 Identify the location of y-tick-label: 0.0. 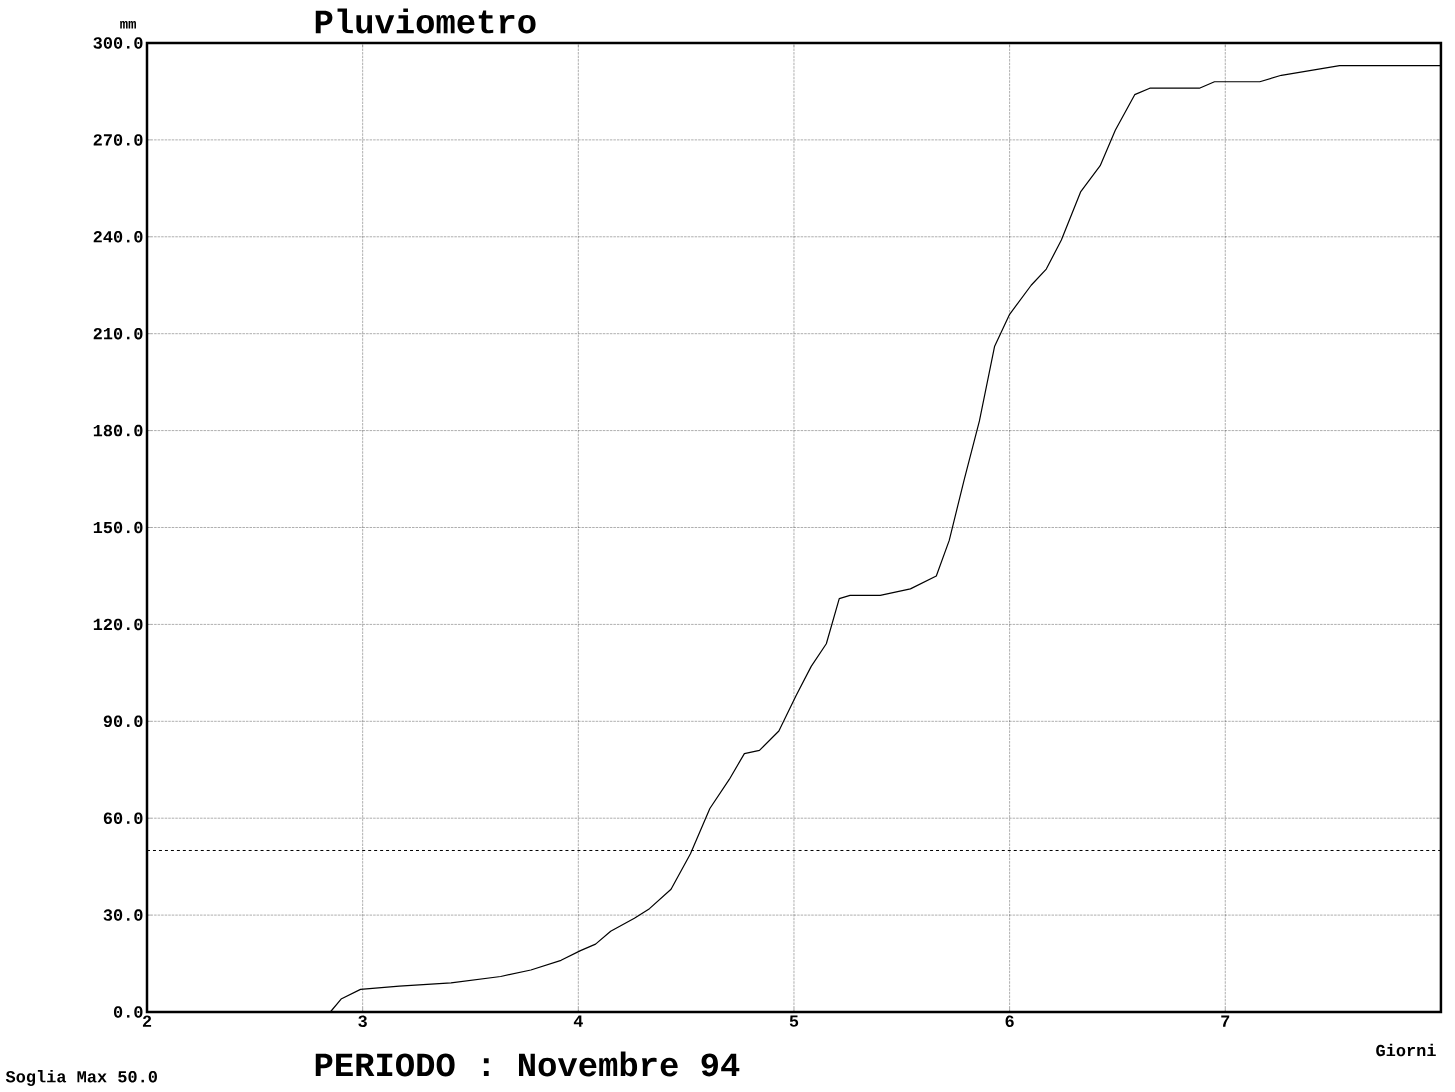
(128, 1012).